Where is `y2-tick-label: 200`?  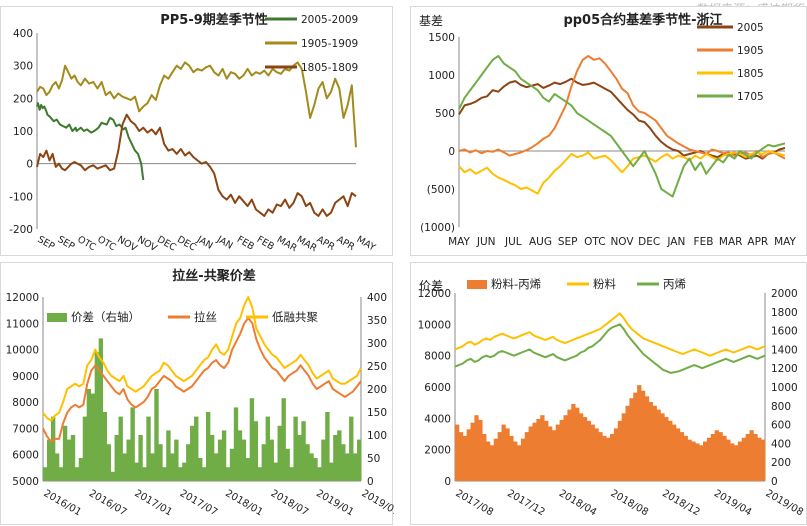 y2-tick-label: 200 is located at coordinates (377, 390).